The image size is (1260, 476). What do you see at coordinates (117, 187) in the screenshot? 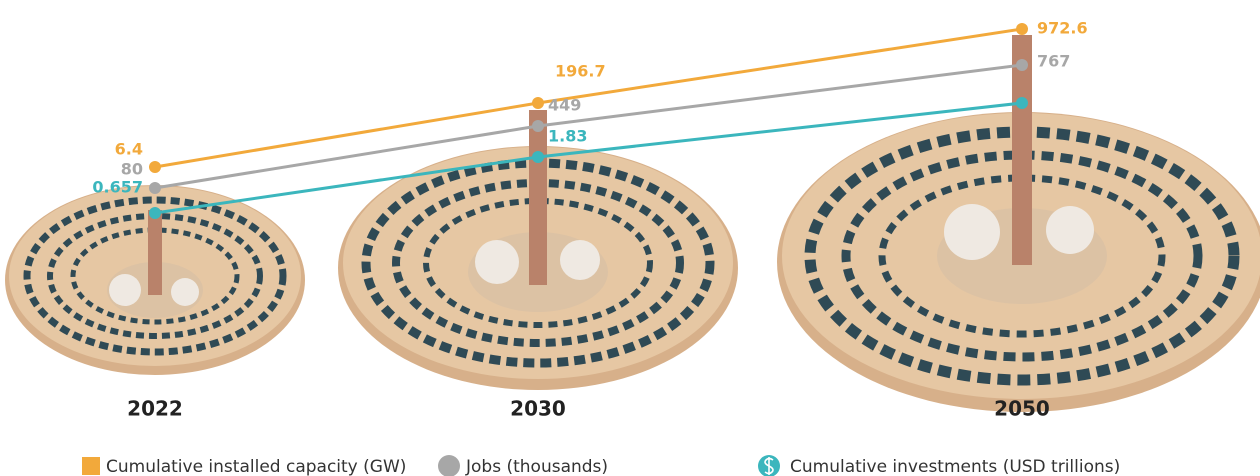
I see `value-label: 0.657` at bounding box center [117, 187].